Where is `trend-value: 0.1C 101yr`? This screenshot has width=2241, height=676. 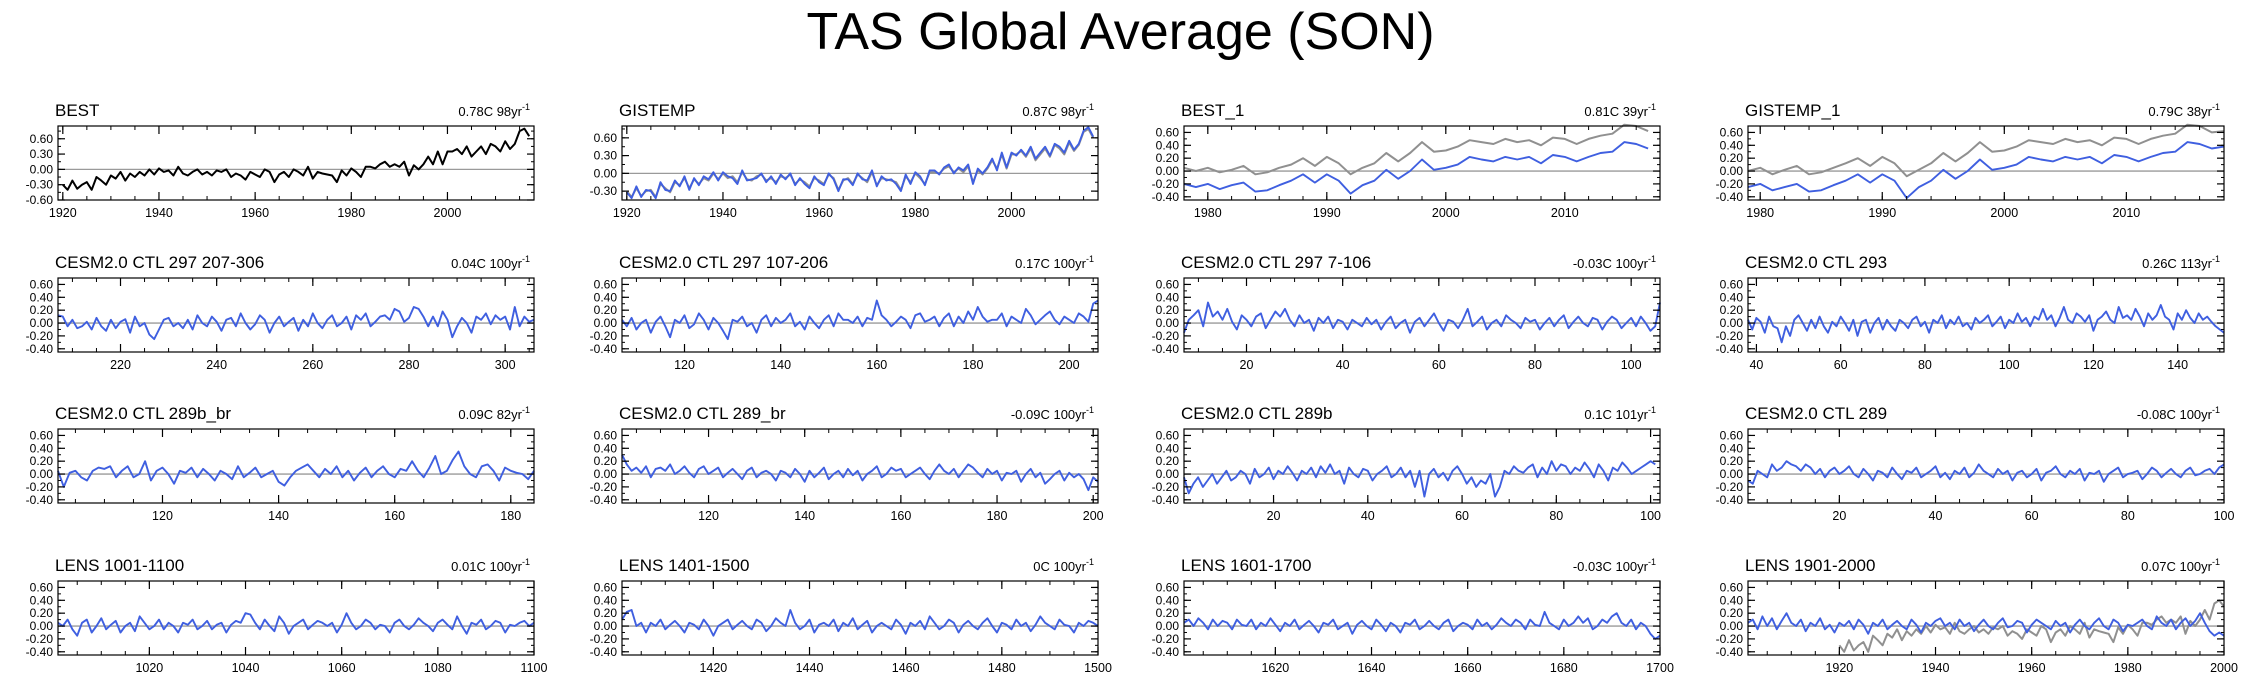 trend-value: 0.1C 101yr is located at coordinates (1616, 414).